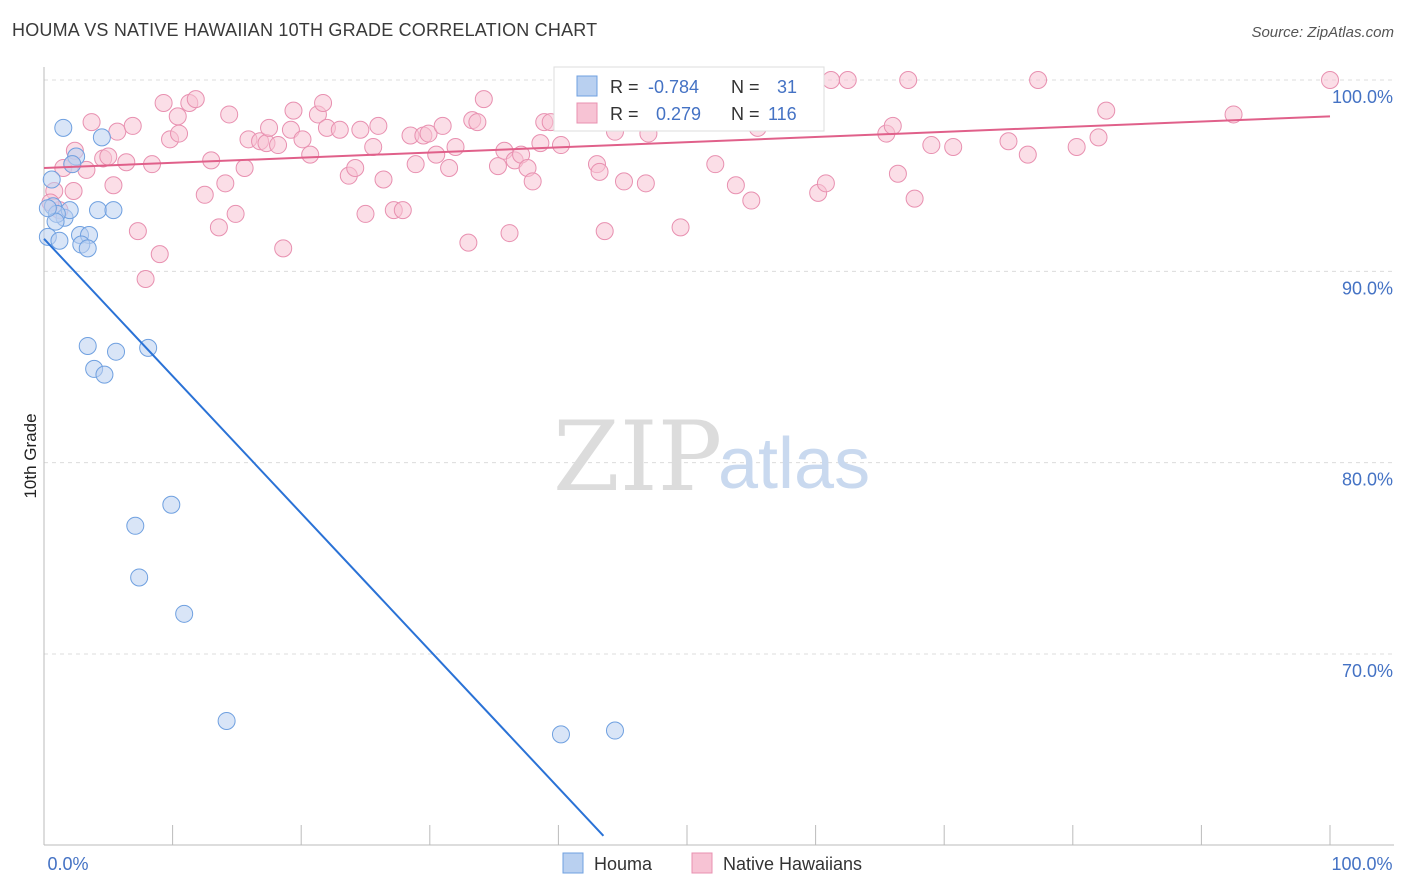  What do you see at coordinates (1367, 480) in the screenshot?
I see `y-tick-label: 80.0%` at bounding box center [1367, 480].